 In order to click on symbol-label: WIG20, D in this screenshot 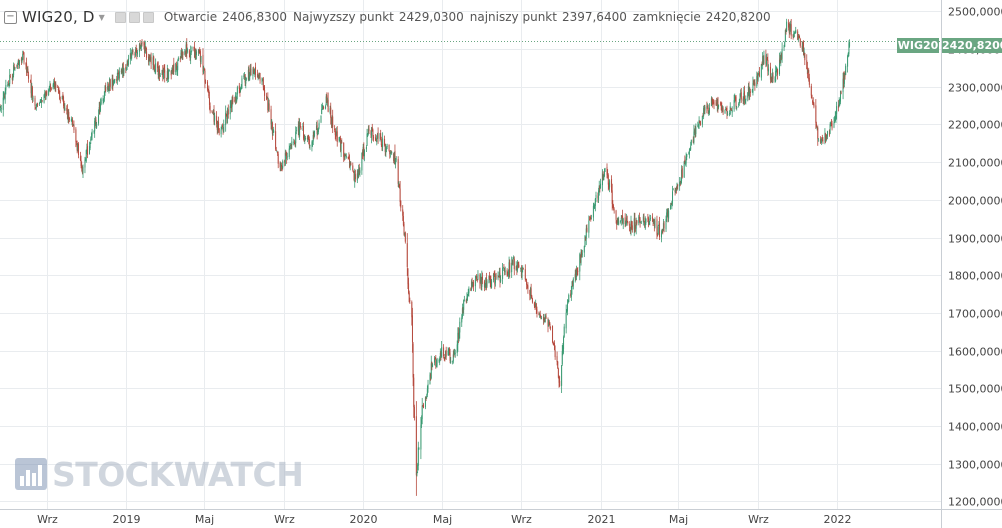, I will do `click(58, 17)`.